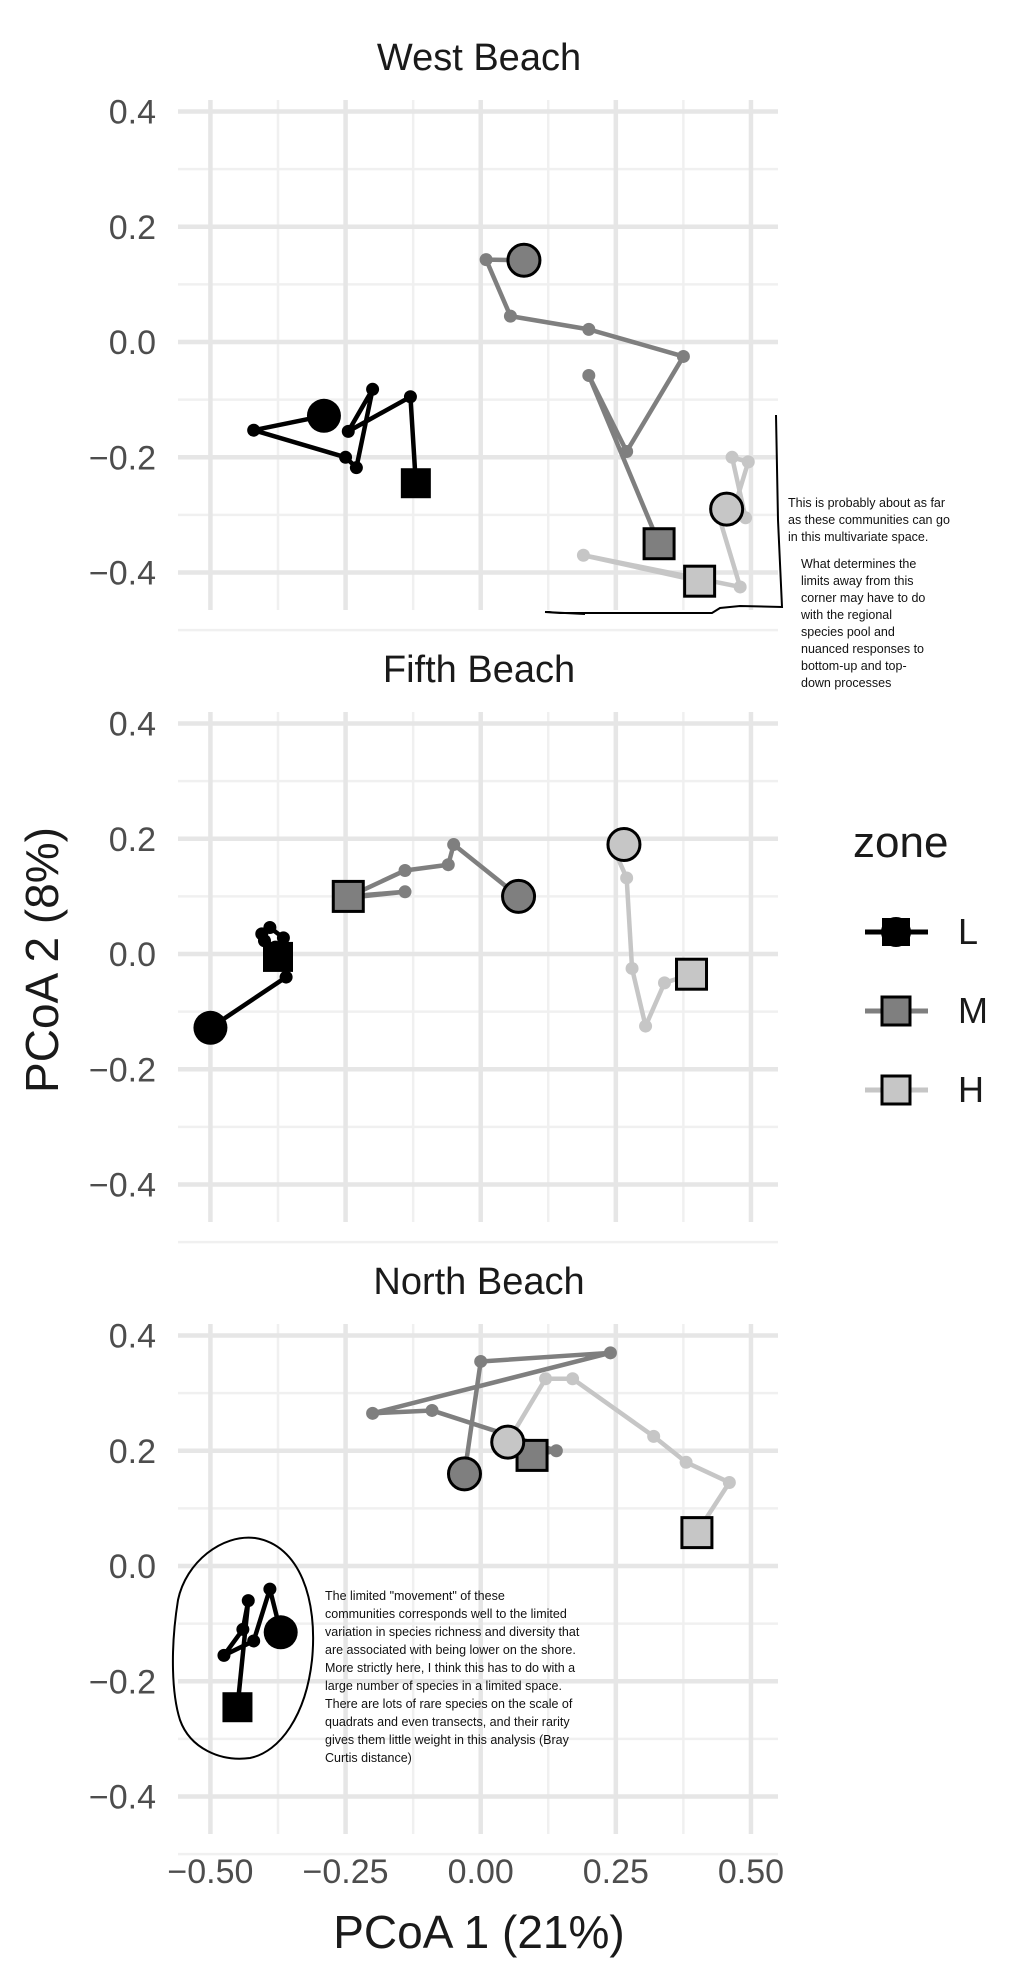  What do you see at coordinates (854, 666) in the screenshot?
I see `annotation-line: bottom-up and top-` at bounding box center [854, 666].